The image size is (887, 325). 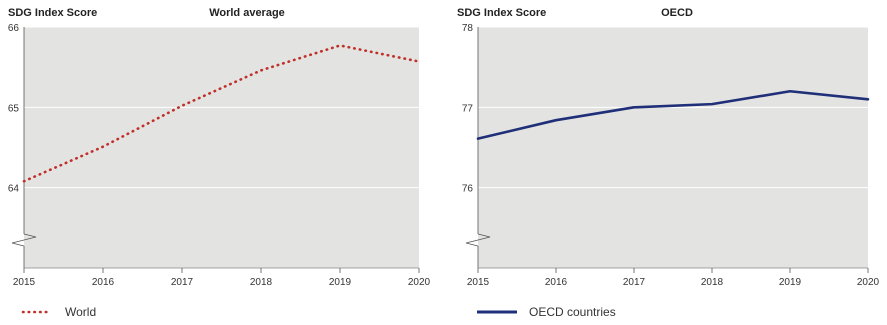 What do you see at coordinates (468, 28) in the screenshot?
I see `y-tick-label-1-2: 78` at bounding box center [468, 28].